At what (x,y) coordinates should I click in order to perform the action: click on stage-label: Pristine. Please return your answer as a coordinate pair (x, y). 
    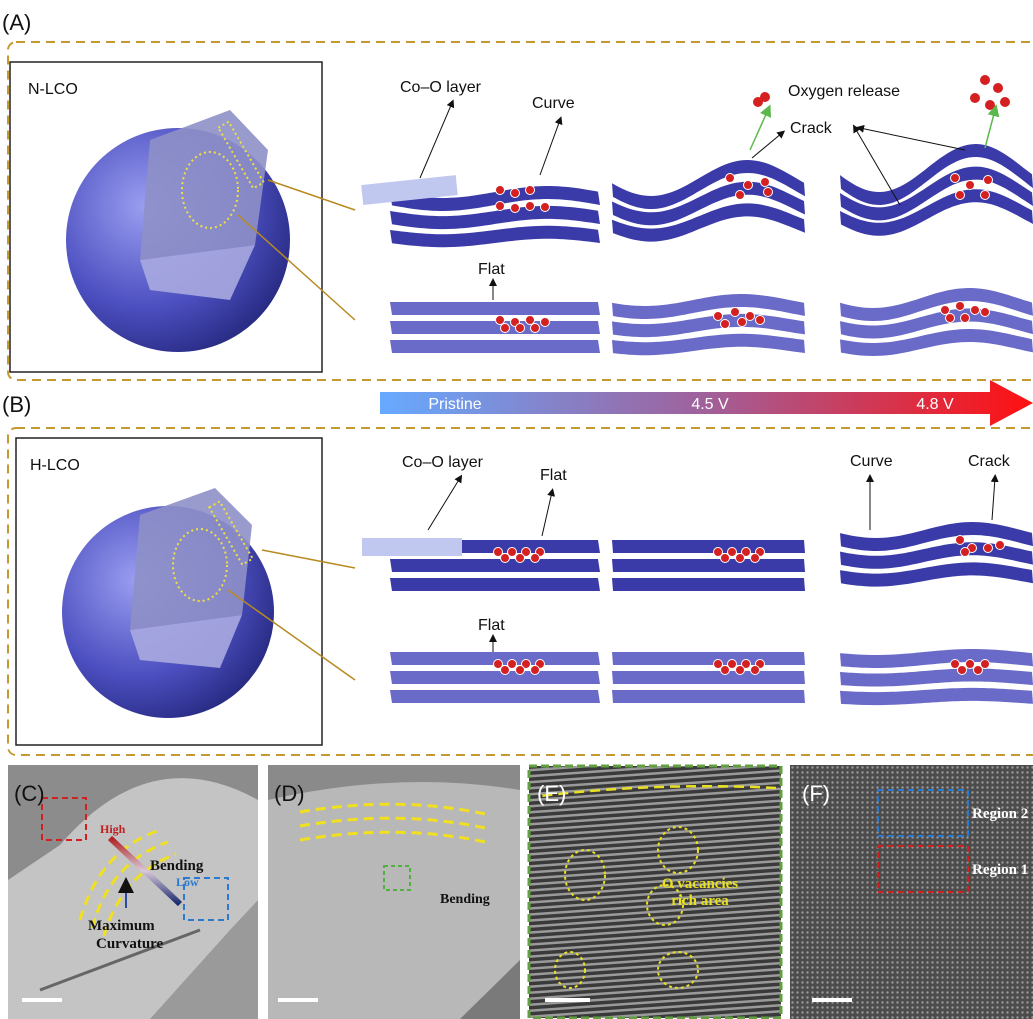
    Looking at the image, I should click on (454, 404).